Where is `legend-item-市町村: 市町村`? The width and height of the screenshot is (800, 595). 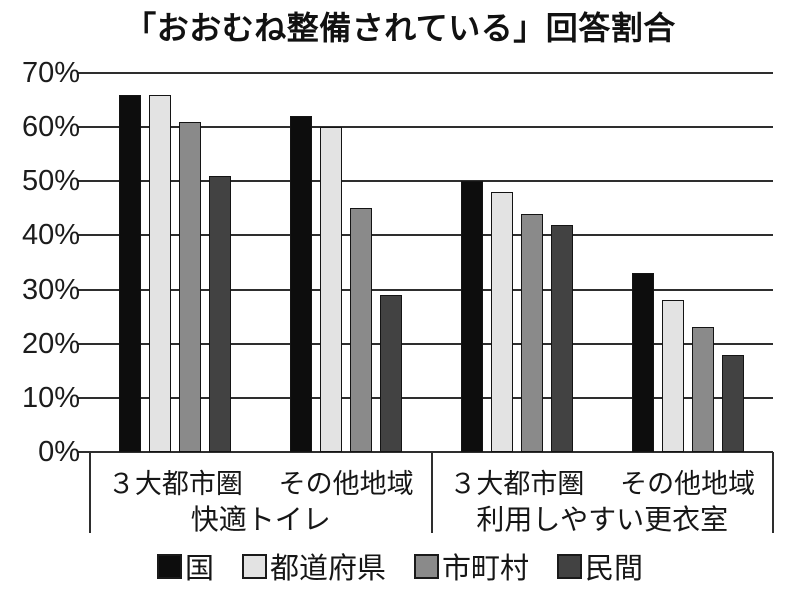 legend-item-市町村: 市町村 is located at coordinates (471, 566).